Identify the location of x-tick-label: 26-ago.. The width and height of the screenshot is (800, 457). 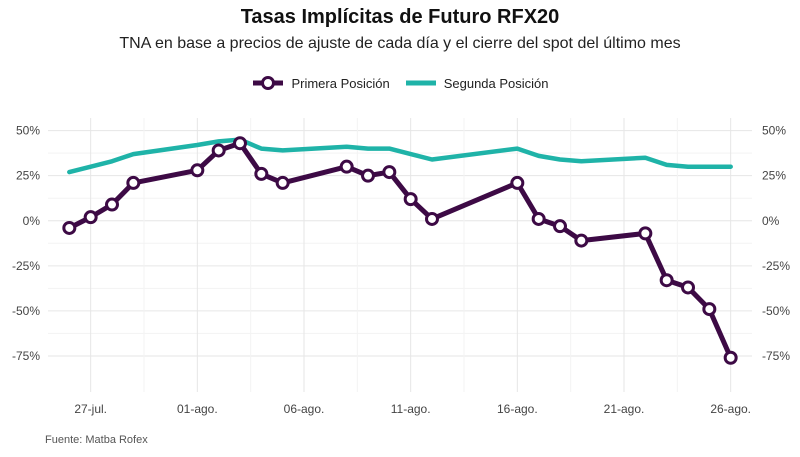
(730, 409).